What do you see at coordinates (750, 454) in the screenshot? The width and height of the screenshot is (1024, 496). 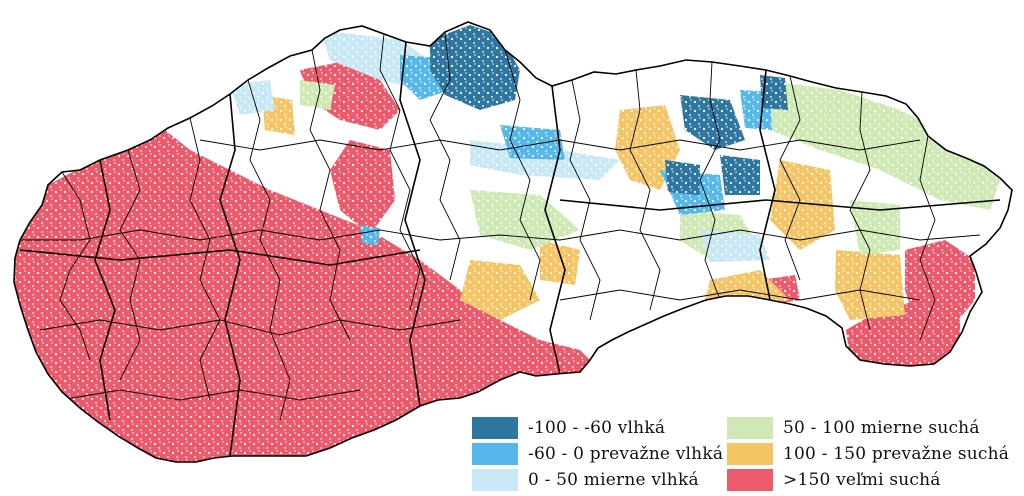 I see `legend-swatch-mostly-dry` at bounding box center [750, 454].